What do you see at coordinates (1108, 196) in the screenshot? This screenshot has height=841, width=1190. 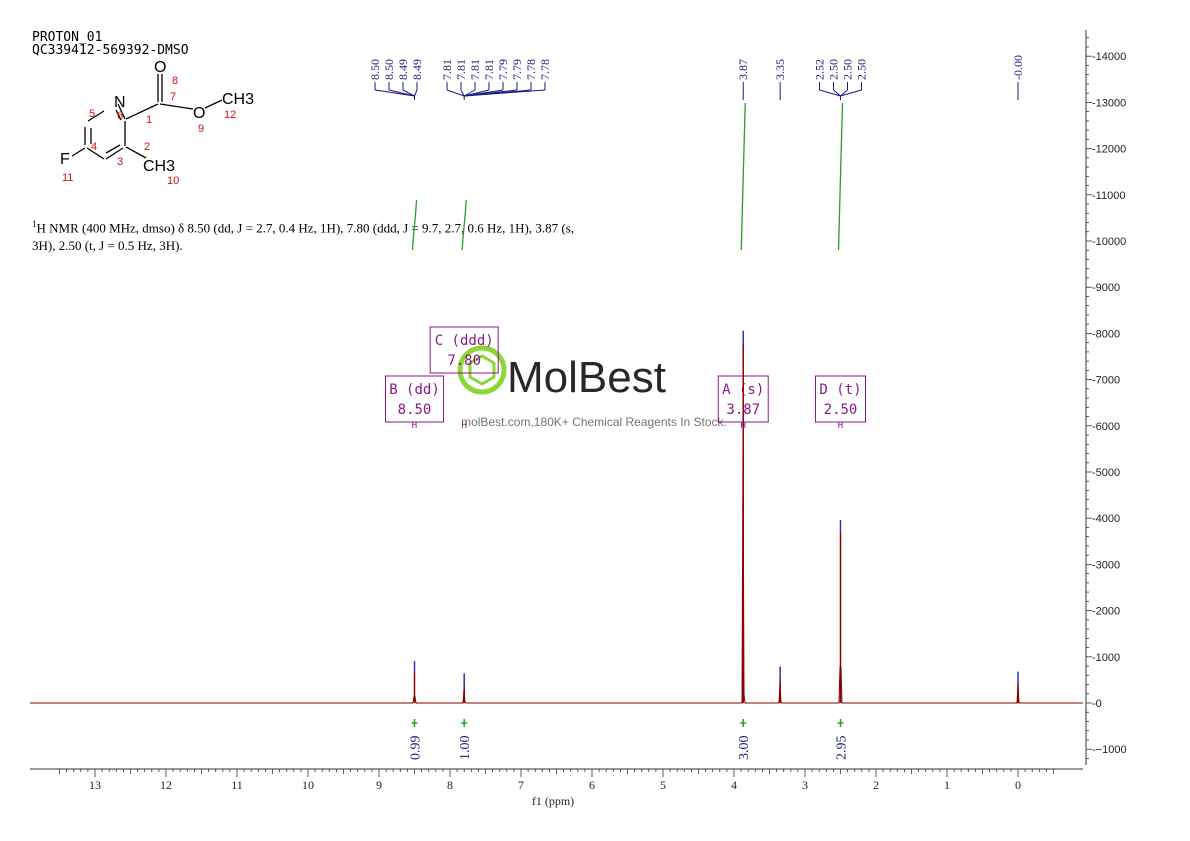 I see `y-tick-label: -11000` at bounding box center [1108, 196].